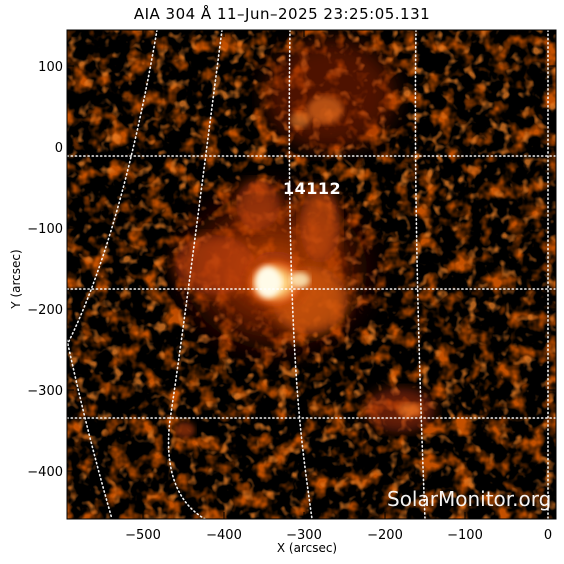 Image resolution: width=564 pixels, height=564 pixels. I want to click on solarmonitor-watermark: SolarMonitor.org, so click(469, 499).